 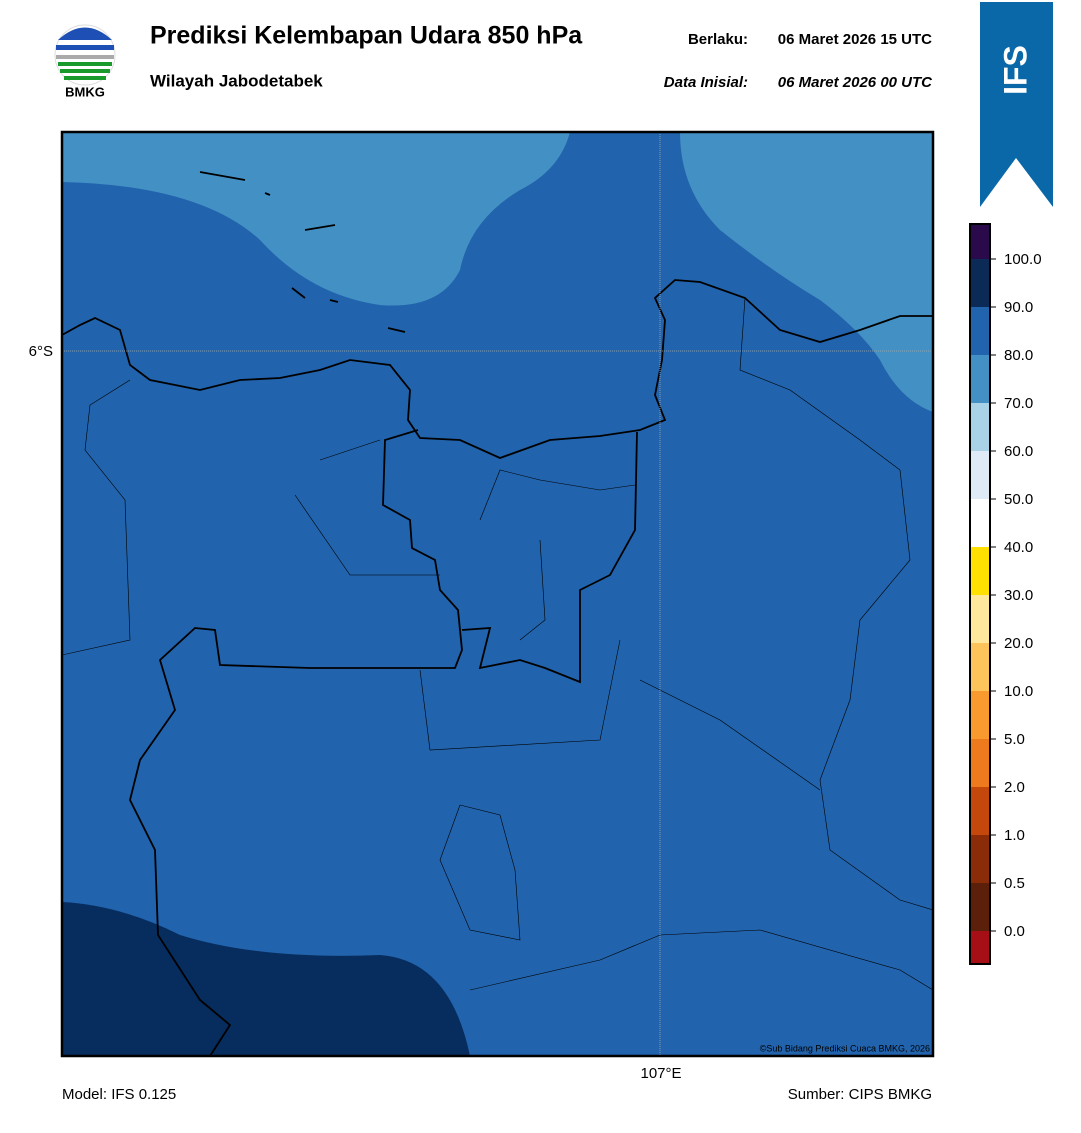 What do you see at coordinates (660, 1073) in the screenshot?
I see `lon-label: 107°E` at bounding box center [660, 1073].